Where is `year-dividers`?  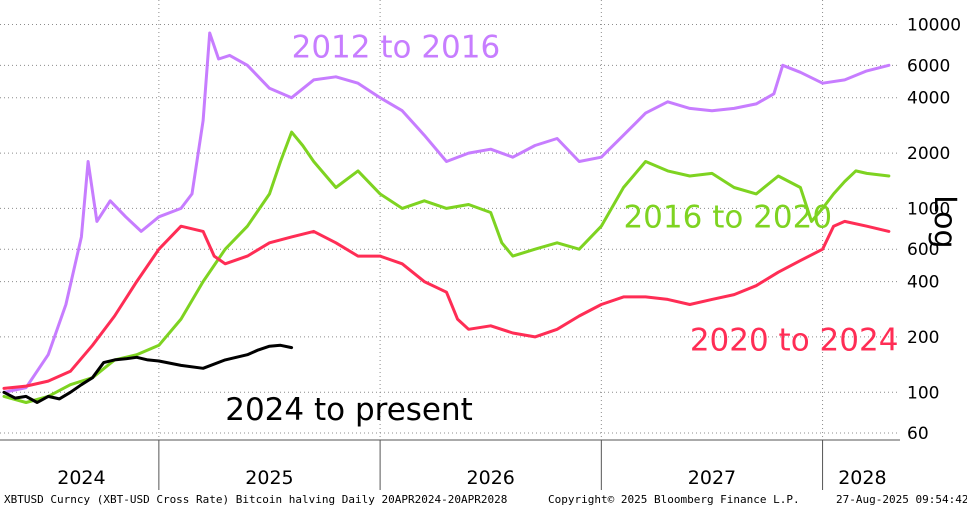
year-dividers is located at coordinates (450, 464).